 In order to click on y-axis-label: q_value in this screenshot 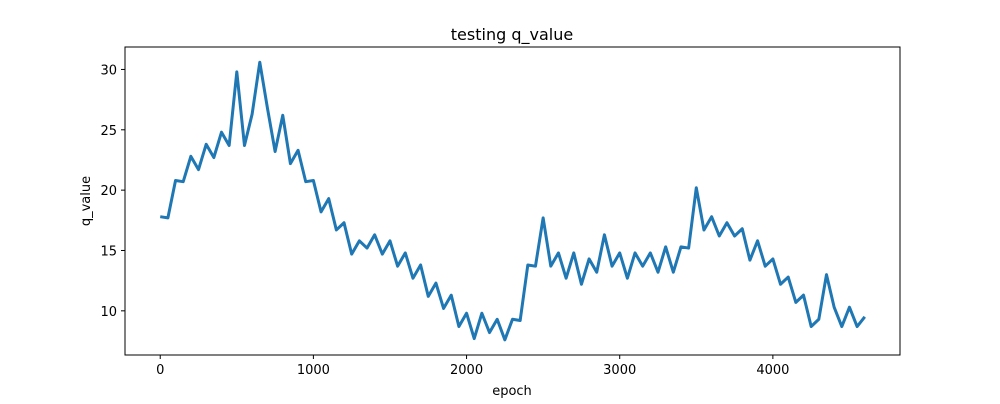, I will do `click(86, 201)`.